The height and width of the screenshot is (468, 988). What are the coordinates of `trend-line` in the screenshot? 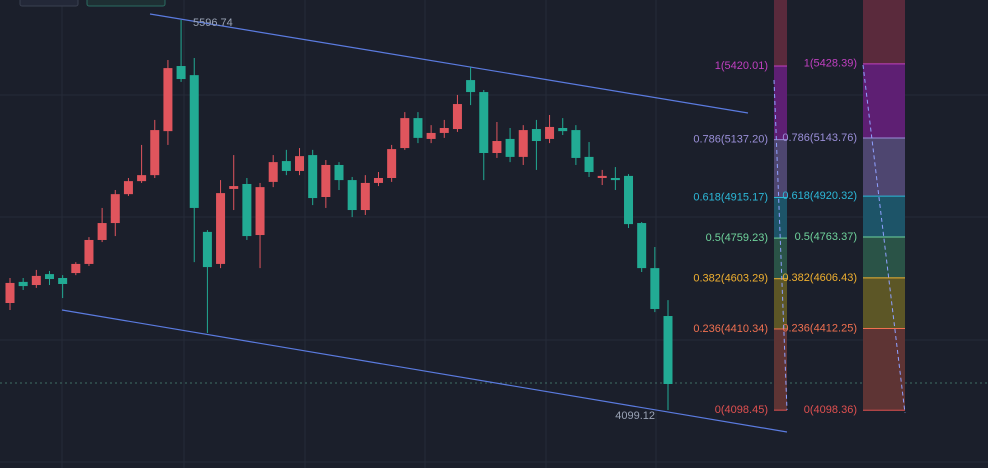 It's located at (449, 63).